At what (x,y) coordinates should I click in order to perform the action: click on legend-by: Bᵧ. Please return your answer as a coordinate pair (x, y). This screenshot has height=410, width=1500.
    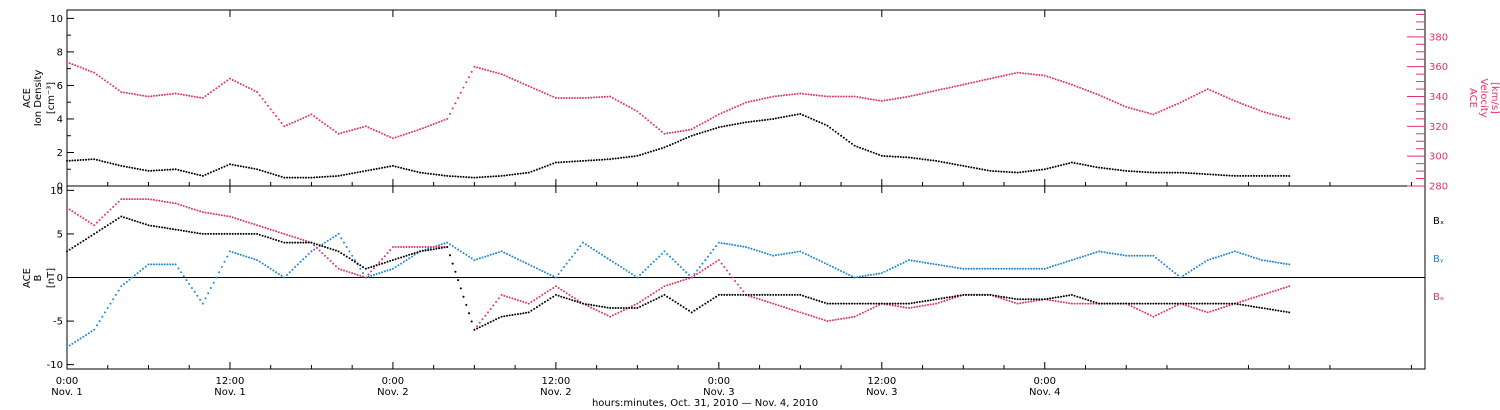
    Looking at the image, I should click on (1438, 259).